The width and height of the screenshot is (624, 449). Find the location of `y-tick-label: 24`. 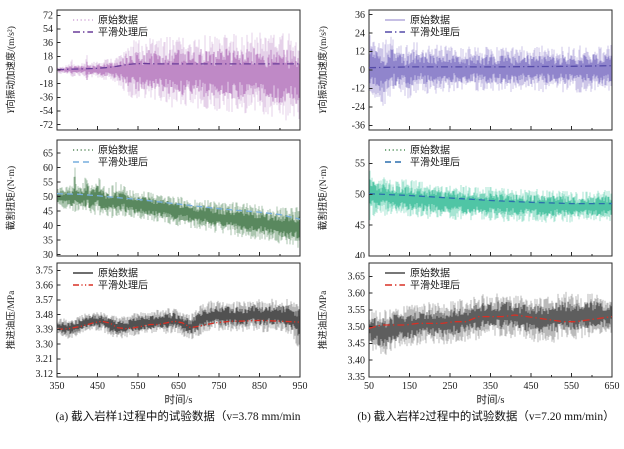

y-tick-label: 24 is located at coordinates (360, 33).